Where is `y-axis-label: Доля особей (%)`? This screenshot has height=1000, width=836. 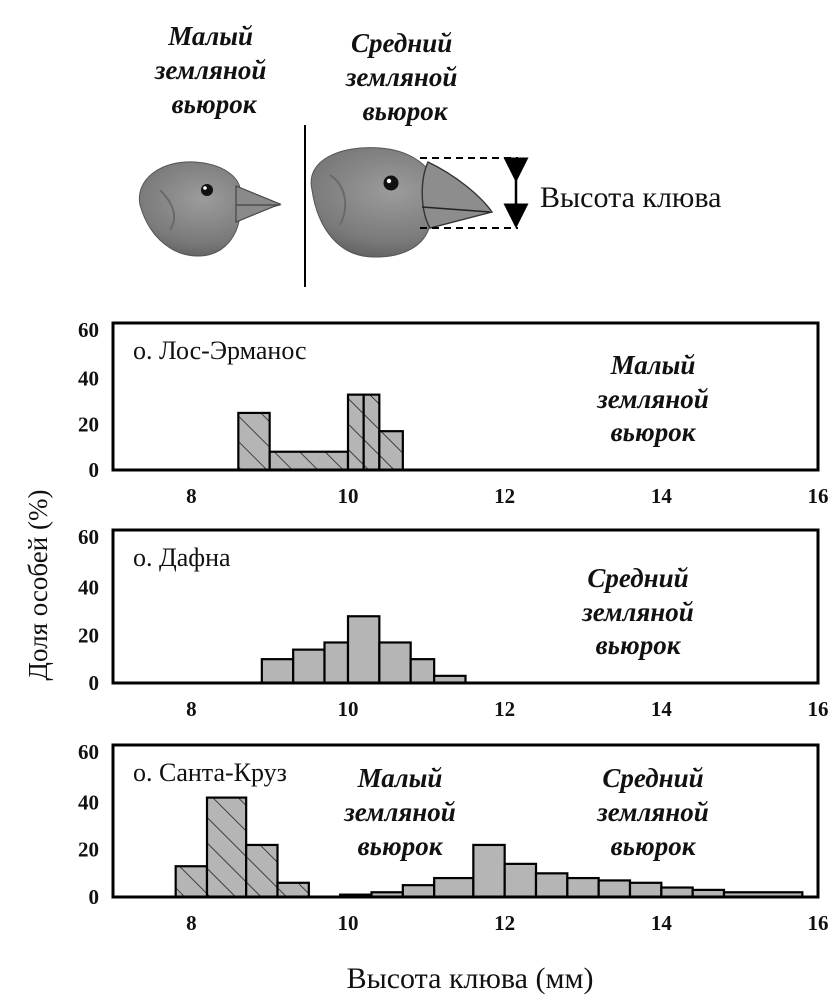
y-axis-label: Доля особей (%) is located at coordinates (38, 585).